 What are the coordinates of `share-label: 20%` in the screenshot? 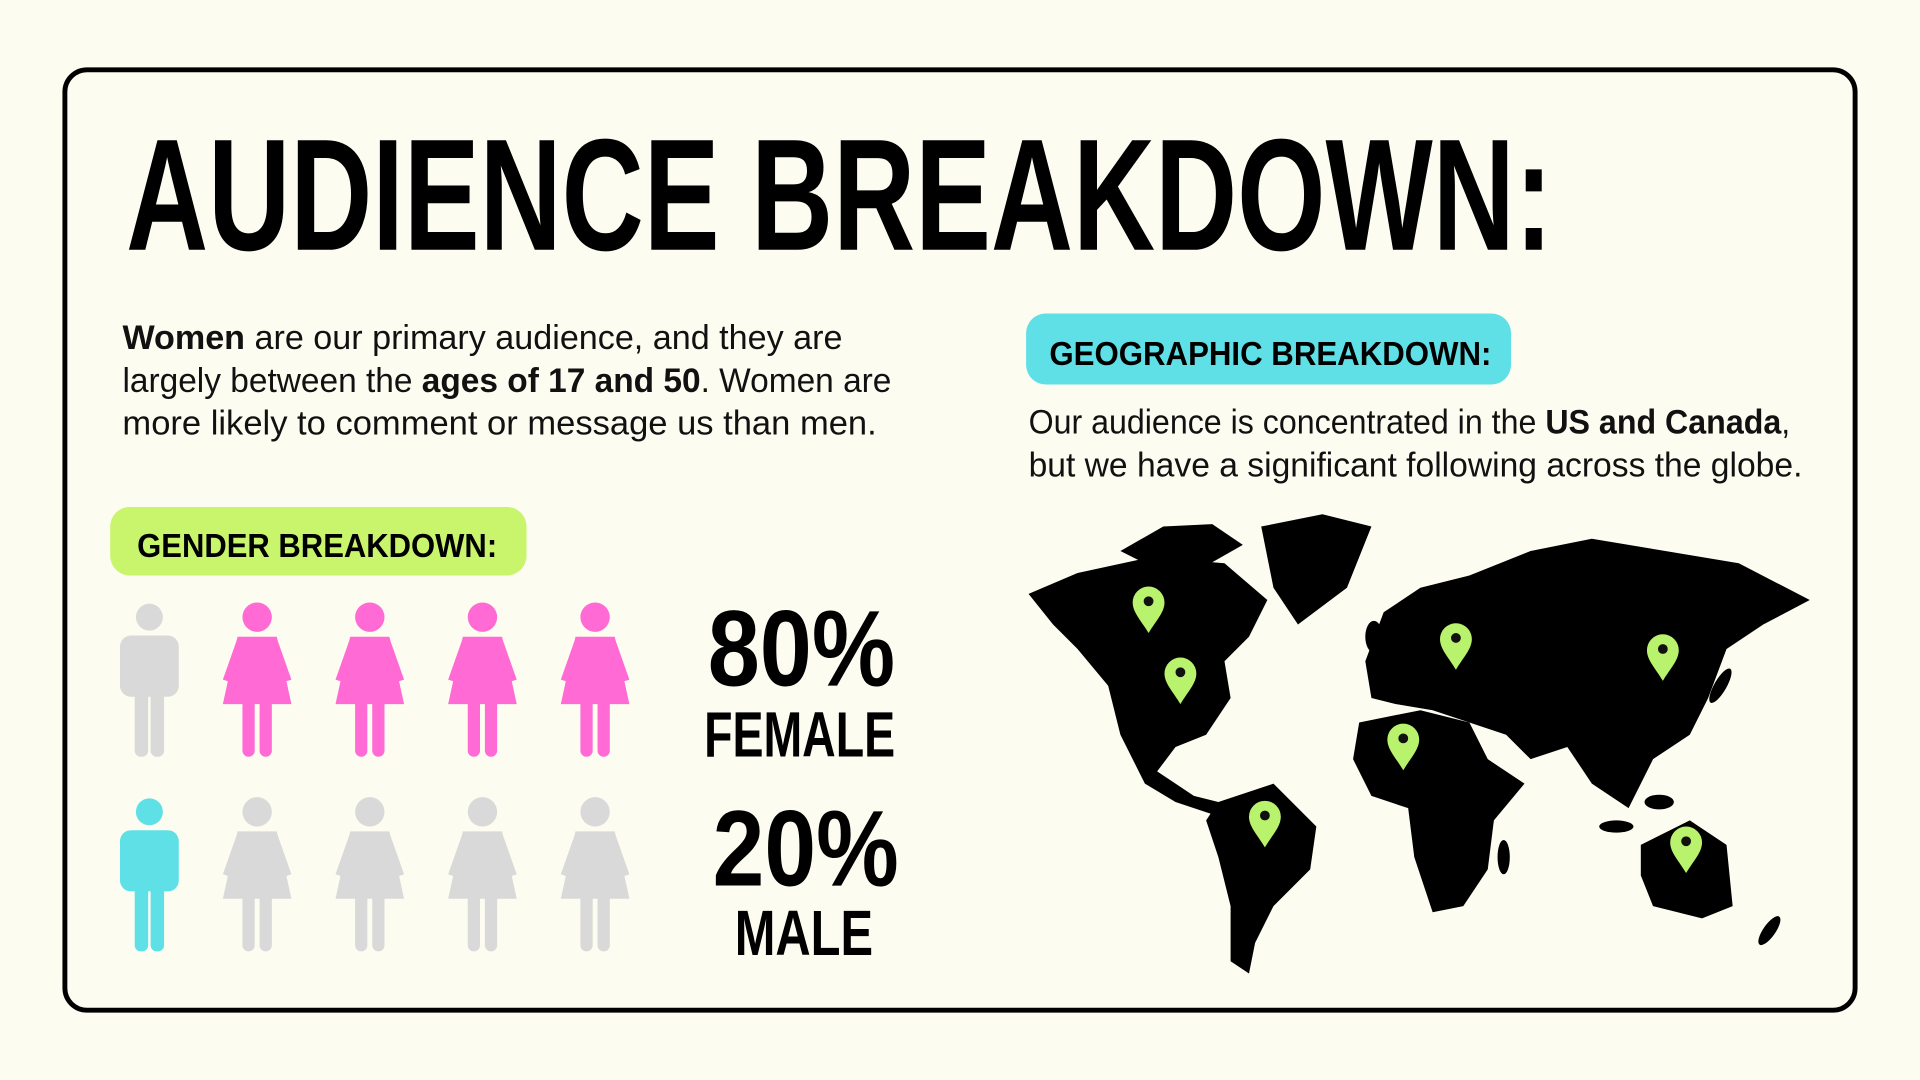 It's located at (806, 847).